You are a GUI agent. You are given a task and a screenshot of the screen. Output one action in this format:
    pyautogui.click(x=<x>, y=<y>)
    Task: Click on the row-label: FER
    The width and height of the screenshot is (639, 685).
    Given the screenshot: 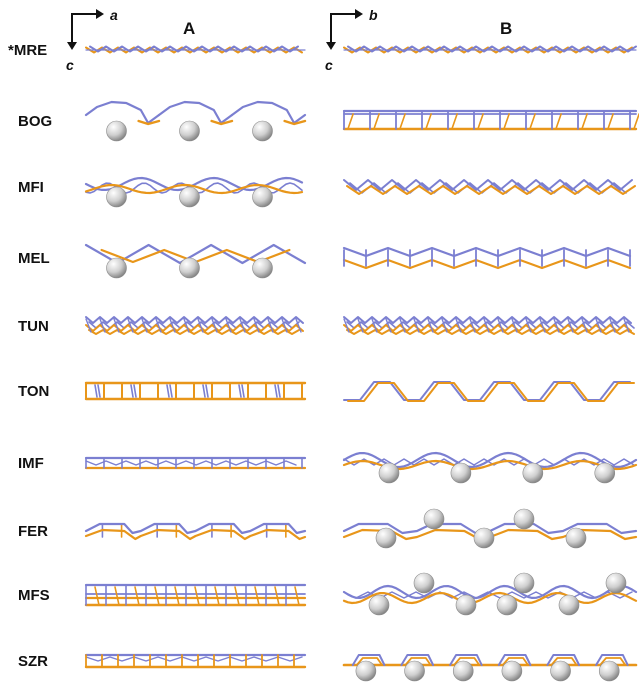 What is the action you would take?
    pyautogui.click(x=33, y=531)
    